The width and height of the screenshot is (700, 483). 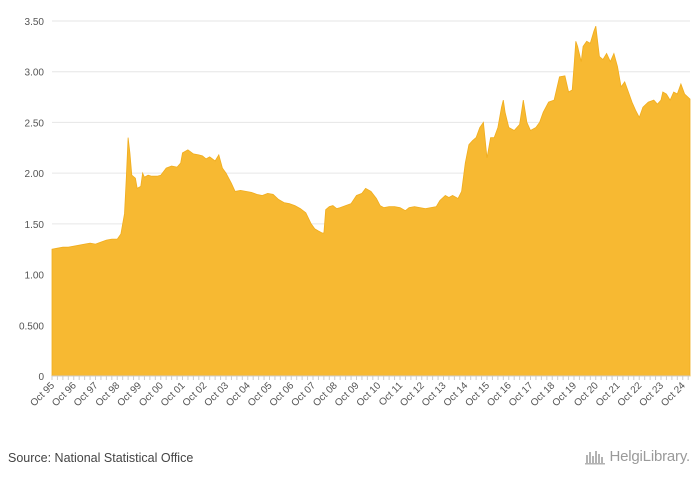 I want to click on y-tick-label: 3.50, so click(x=35, y=22).